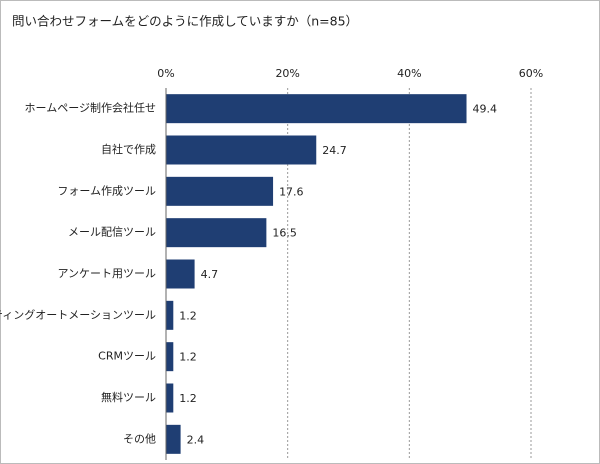 This screenshot has width=600, height=464. What do you see at coordinates (210, 274) in the screenshot?
I see `value-label: 4.7` at bounding box center [210, 274].